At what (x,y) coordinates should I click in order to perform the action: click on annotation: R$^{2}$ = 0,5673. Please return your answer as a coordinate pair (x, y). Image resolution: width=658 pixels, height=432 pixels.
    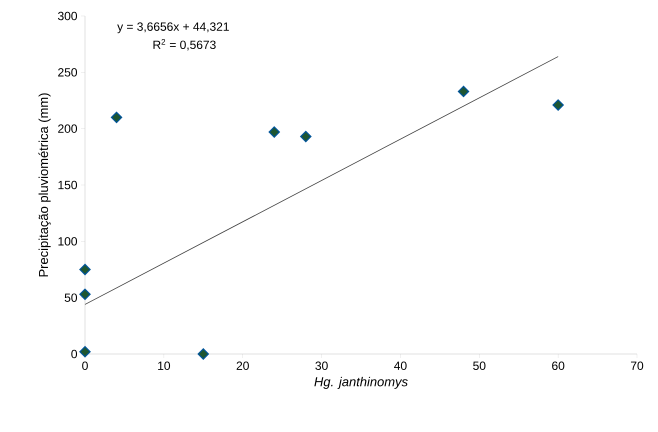
    Looking at the image, I should click on (184, 44).